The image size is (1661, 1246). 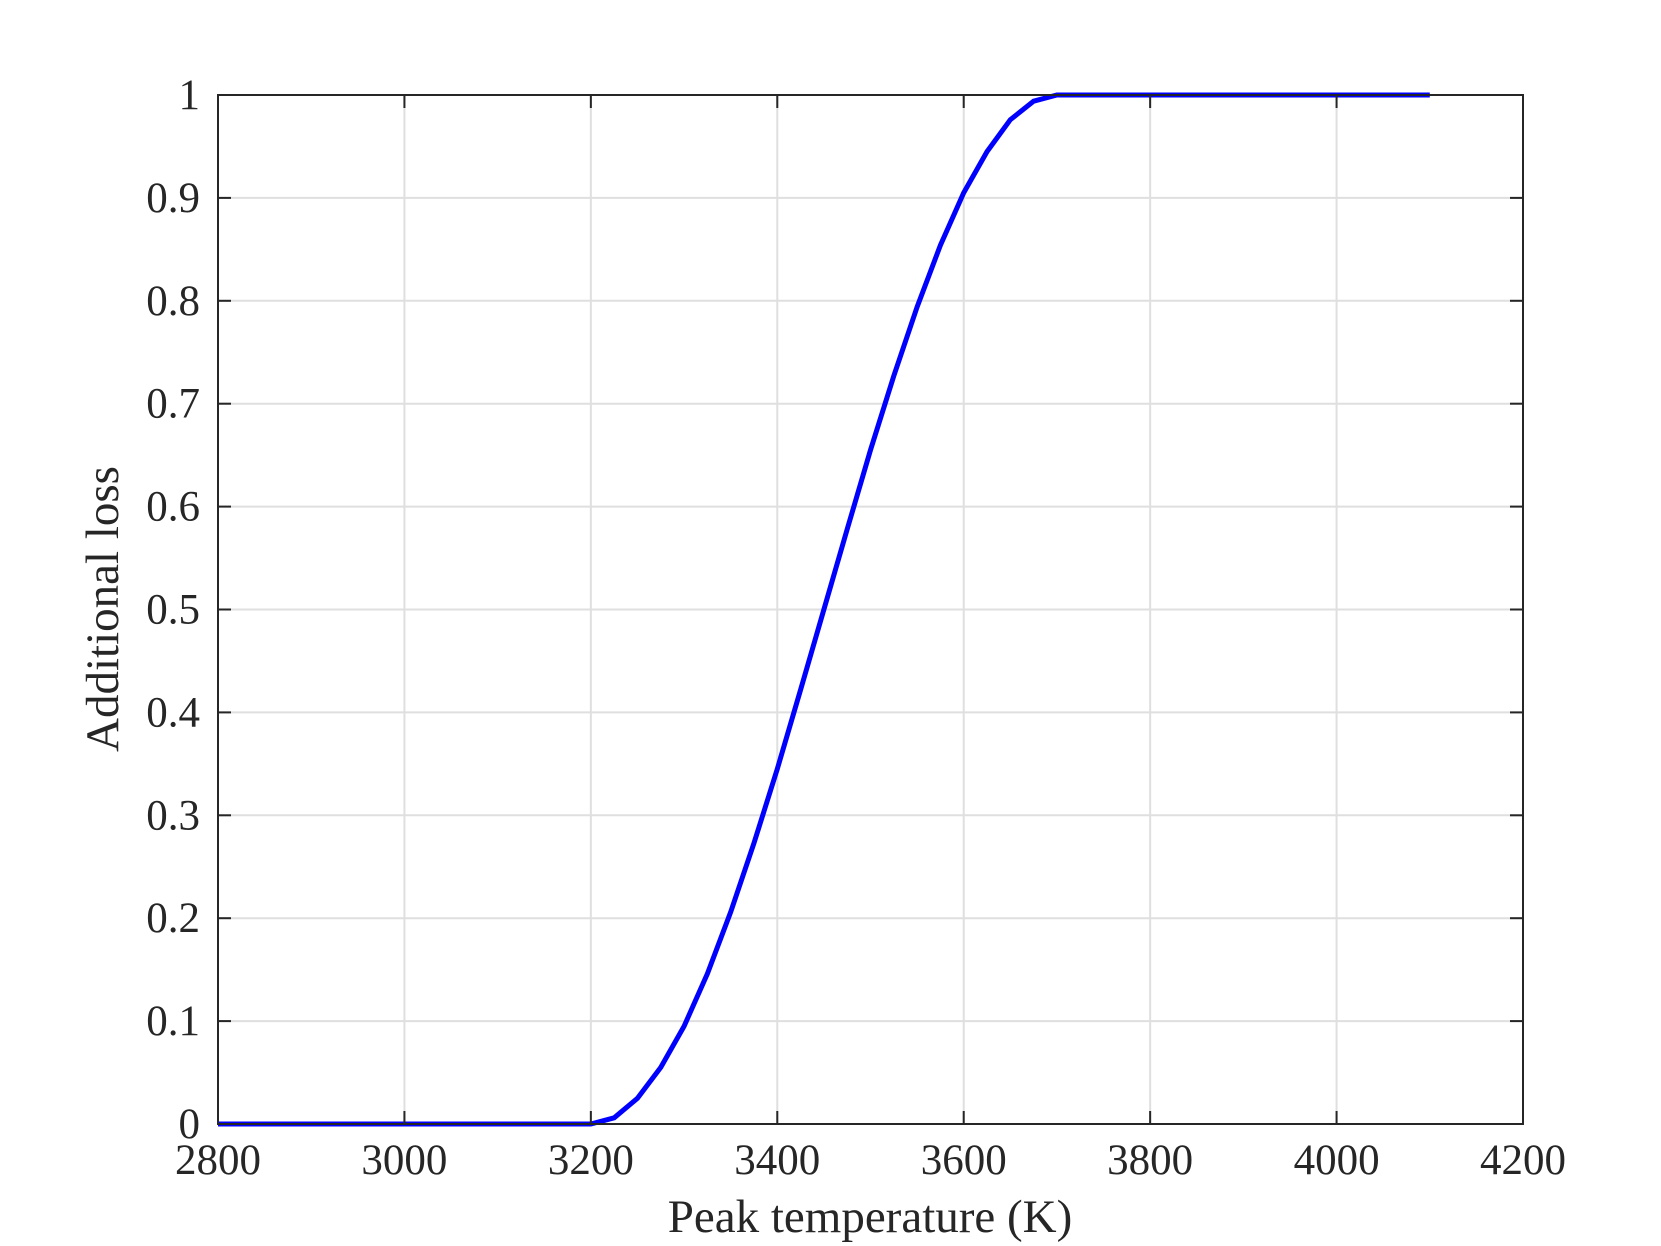 What do you see at coordinates (173, 198) in the screenshot?
I see `y-tick-label: 0.9` at bounding box center [173, 198].